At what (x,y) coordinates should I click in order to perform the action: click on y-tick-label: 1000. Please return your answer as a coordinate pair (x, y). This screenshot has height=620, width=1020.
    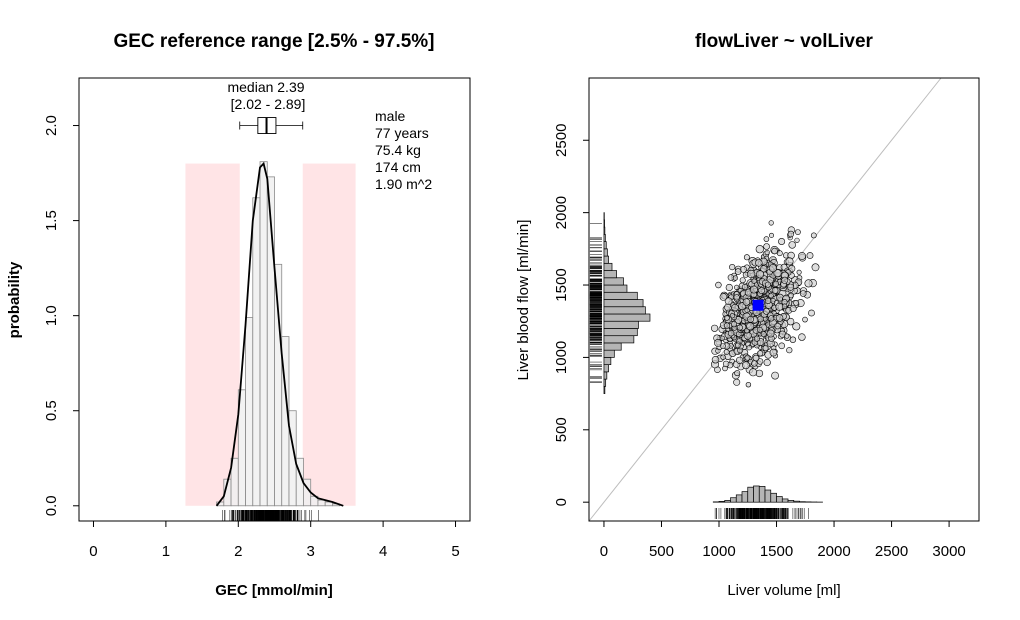
    Looking at the image, I should click on (561, 357).